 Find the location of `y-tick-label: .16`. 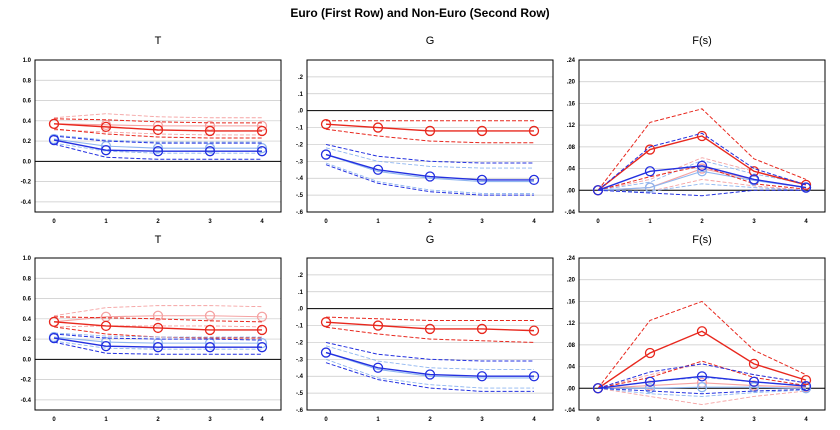

y-tick-label: .16 is located at coordinates (571, 104).